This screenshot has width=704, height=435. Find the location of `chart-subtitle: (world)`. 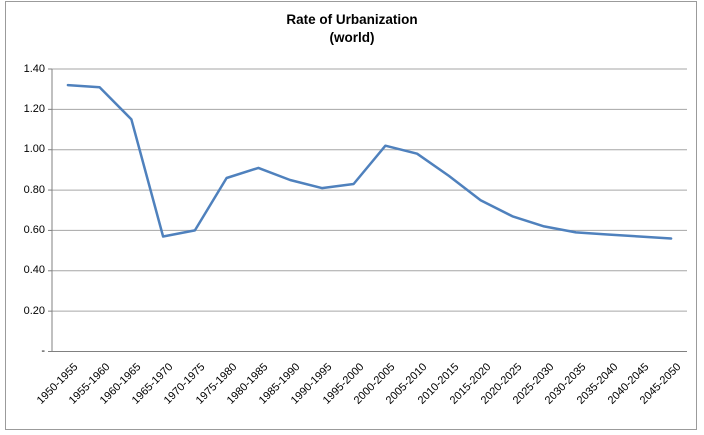

chart-subtitle: (world) is located at coordinates (352, 37).